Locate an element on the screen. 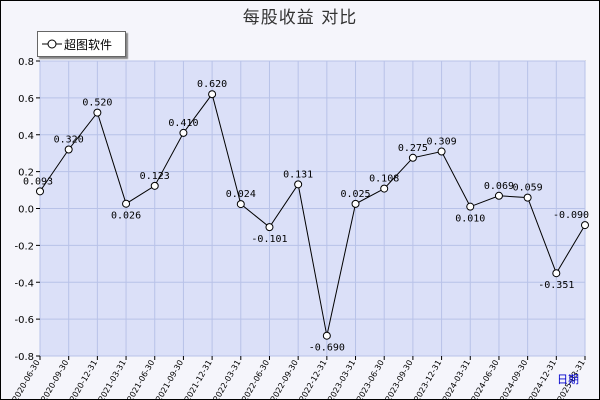  x-tick-label: 2023-03-31 is located at coordinates (341, 379).